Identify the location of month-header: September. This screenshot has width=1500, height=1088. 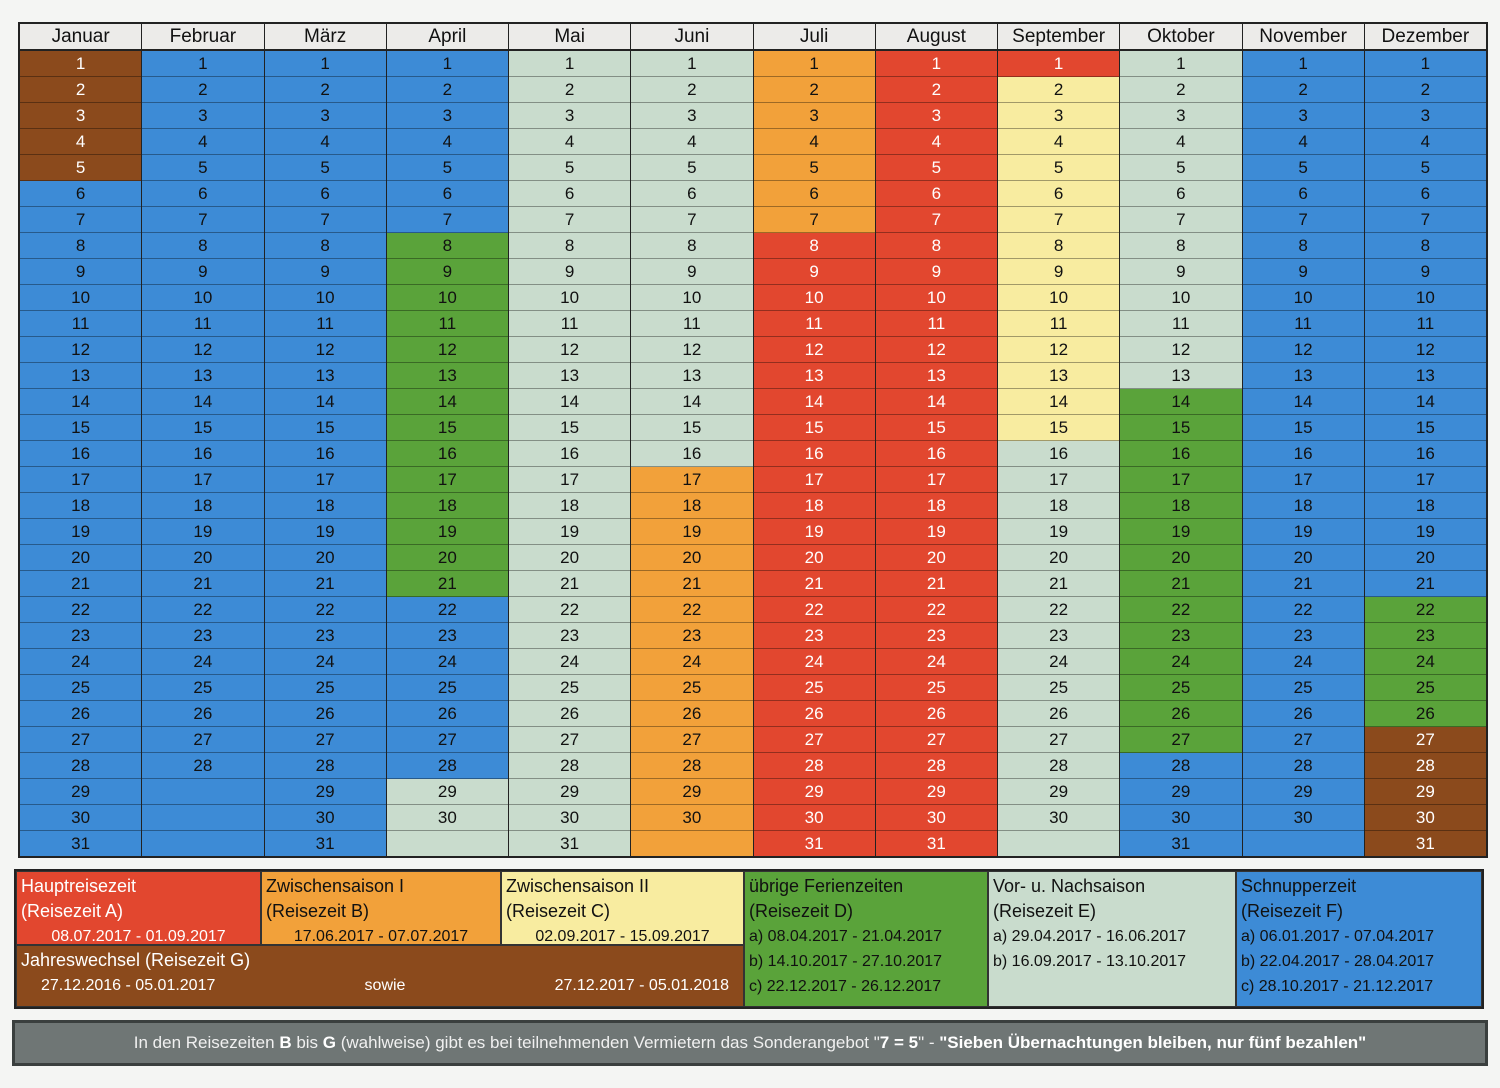
(1059, 37).